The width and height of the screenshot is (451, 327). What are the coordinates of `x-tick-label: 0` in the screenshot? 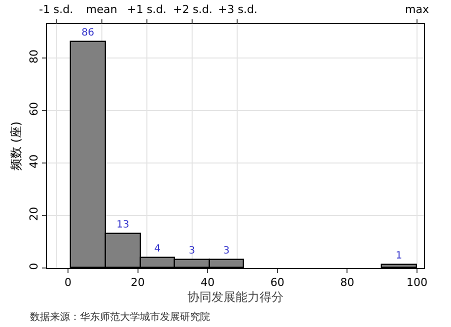 It's located at (68, 283).